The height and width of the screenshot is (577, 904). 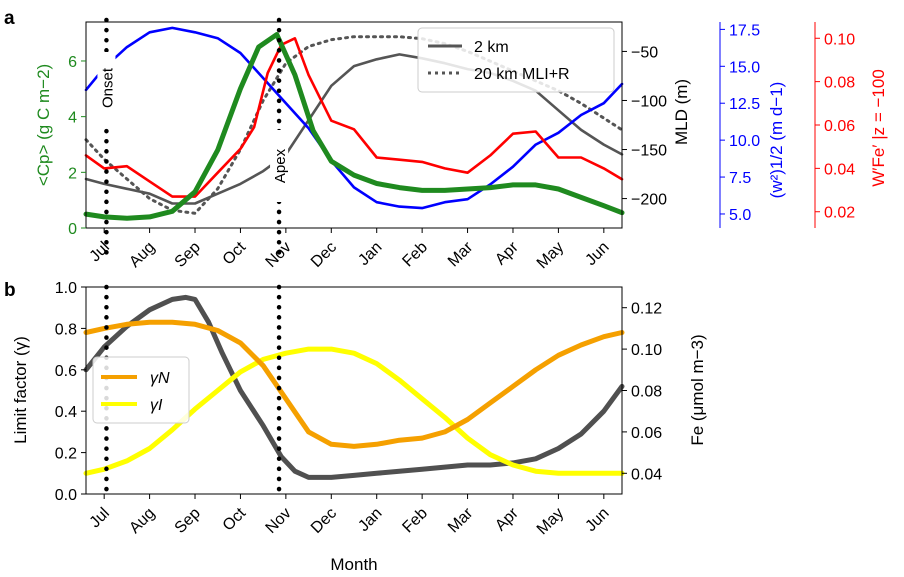 What do you see at coordinates (354, 411) in the screenshot?
I see `b-series--i` at bounding box center [354, 411].